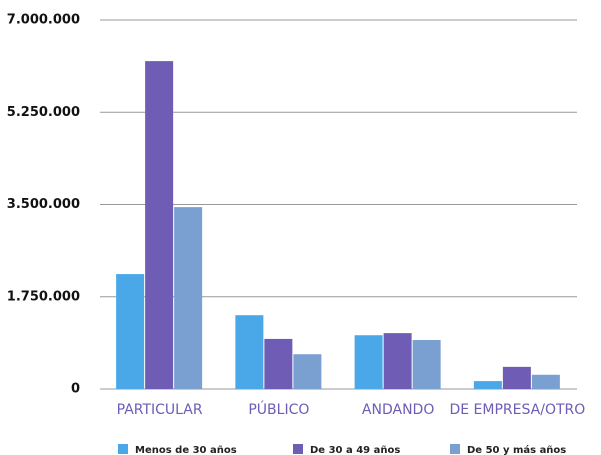 The height and width of the screenshot is (455, 601). Describe the element at coordinates (43, 20) in the screenshot. I see `y-tick-label: 7.000.000` at that location.